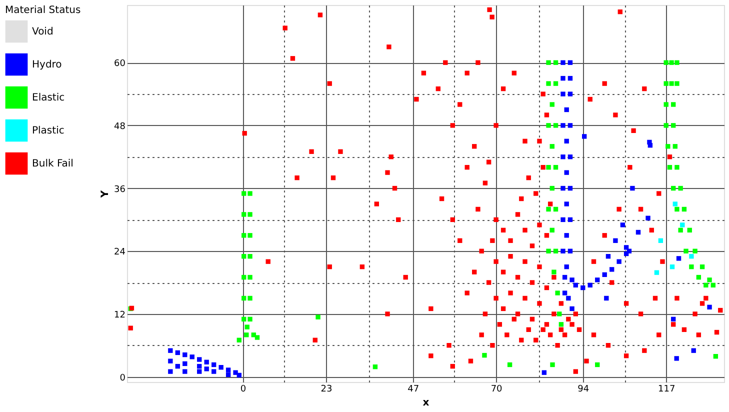  Describe the element at coordinates (120, 127) in the screenshot. I see `y-tick-label: 48` at that location.